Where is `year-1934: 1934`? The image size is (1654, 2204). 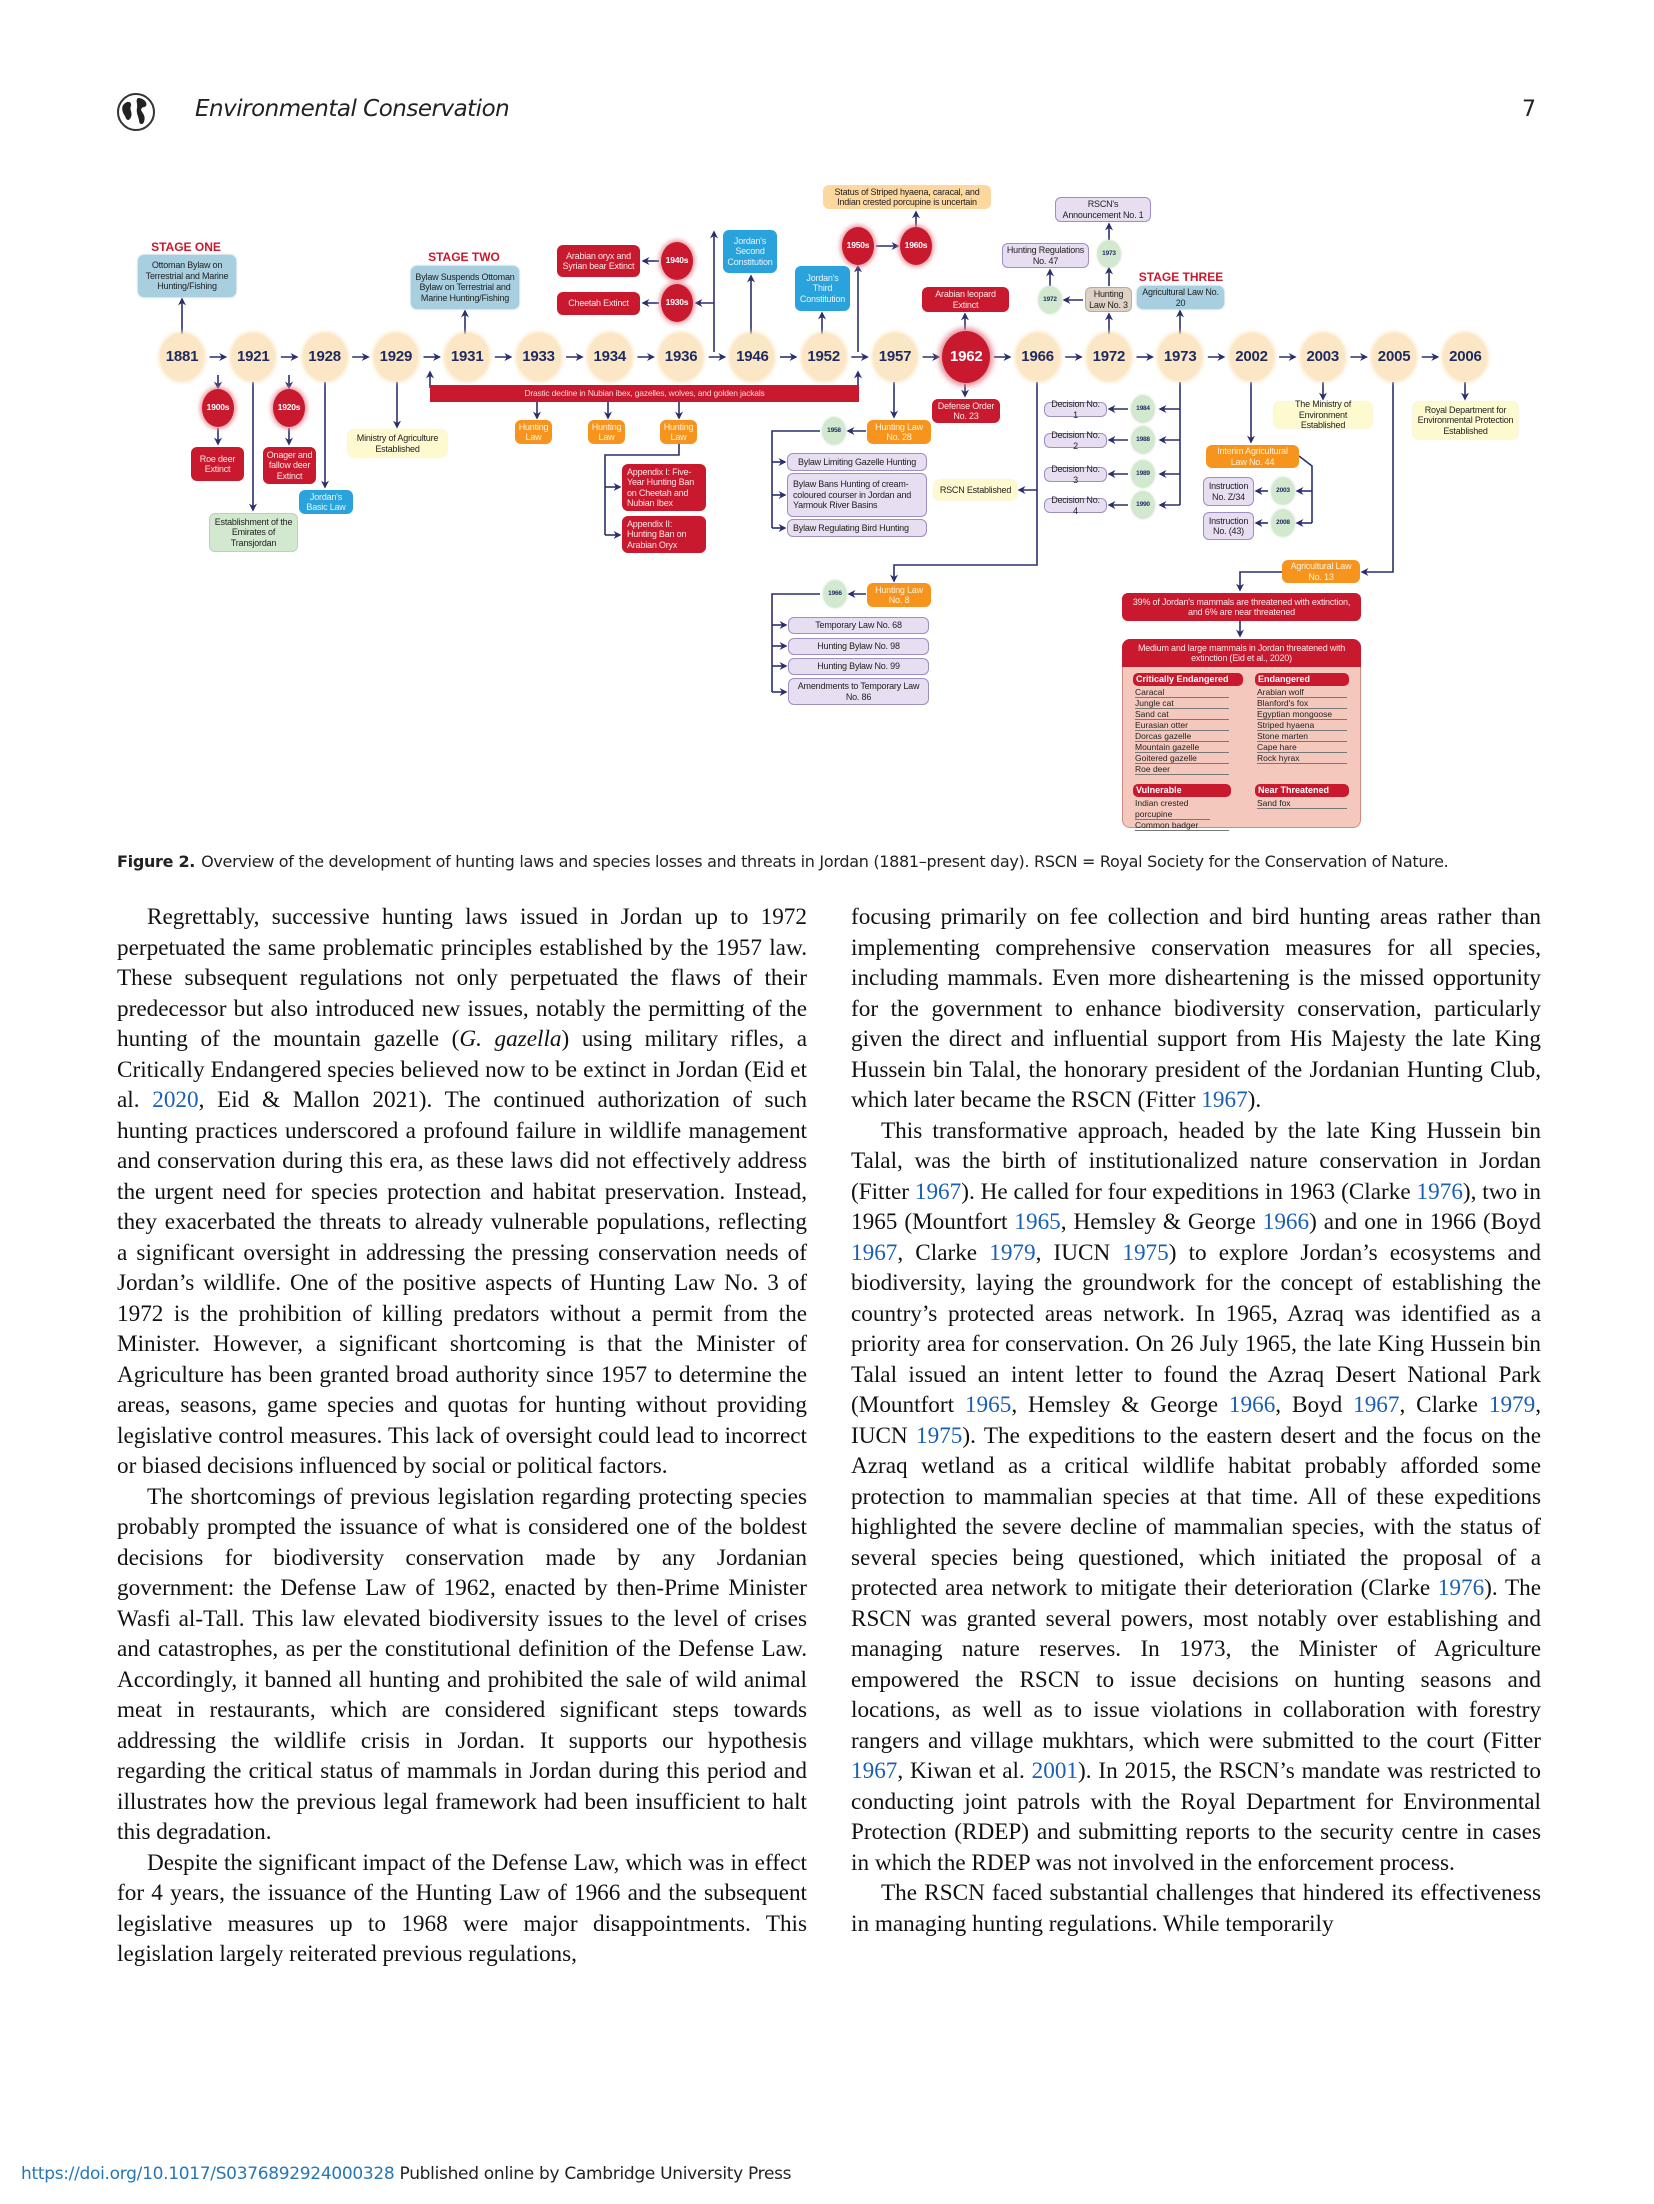
year-1934: 1934 is located at coordinates (609, 357).